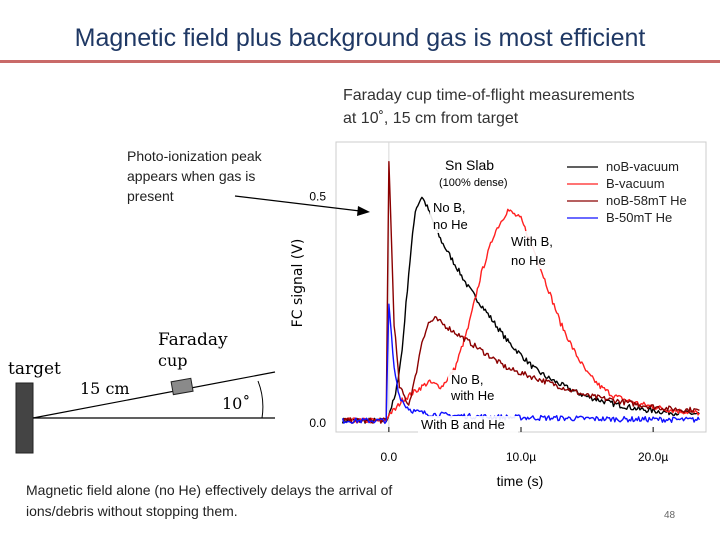 Image resolution: width=720 pixels, height=540 pixels. Describe the element at coordinates (260, 399) in the screenshot. I see `angle-arc` at that location.